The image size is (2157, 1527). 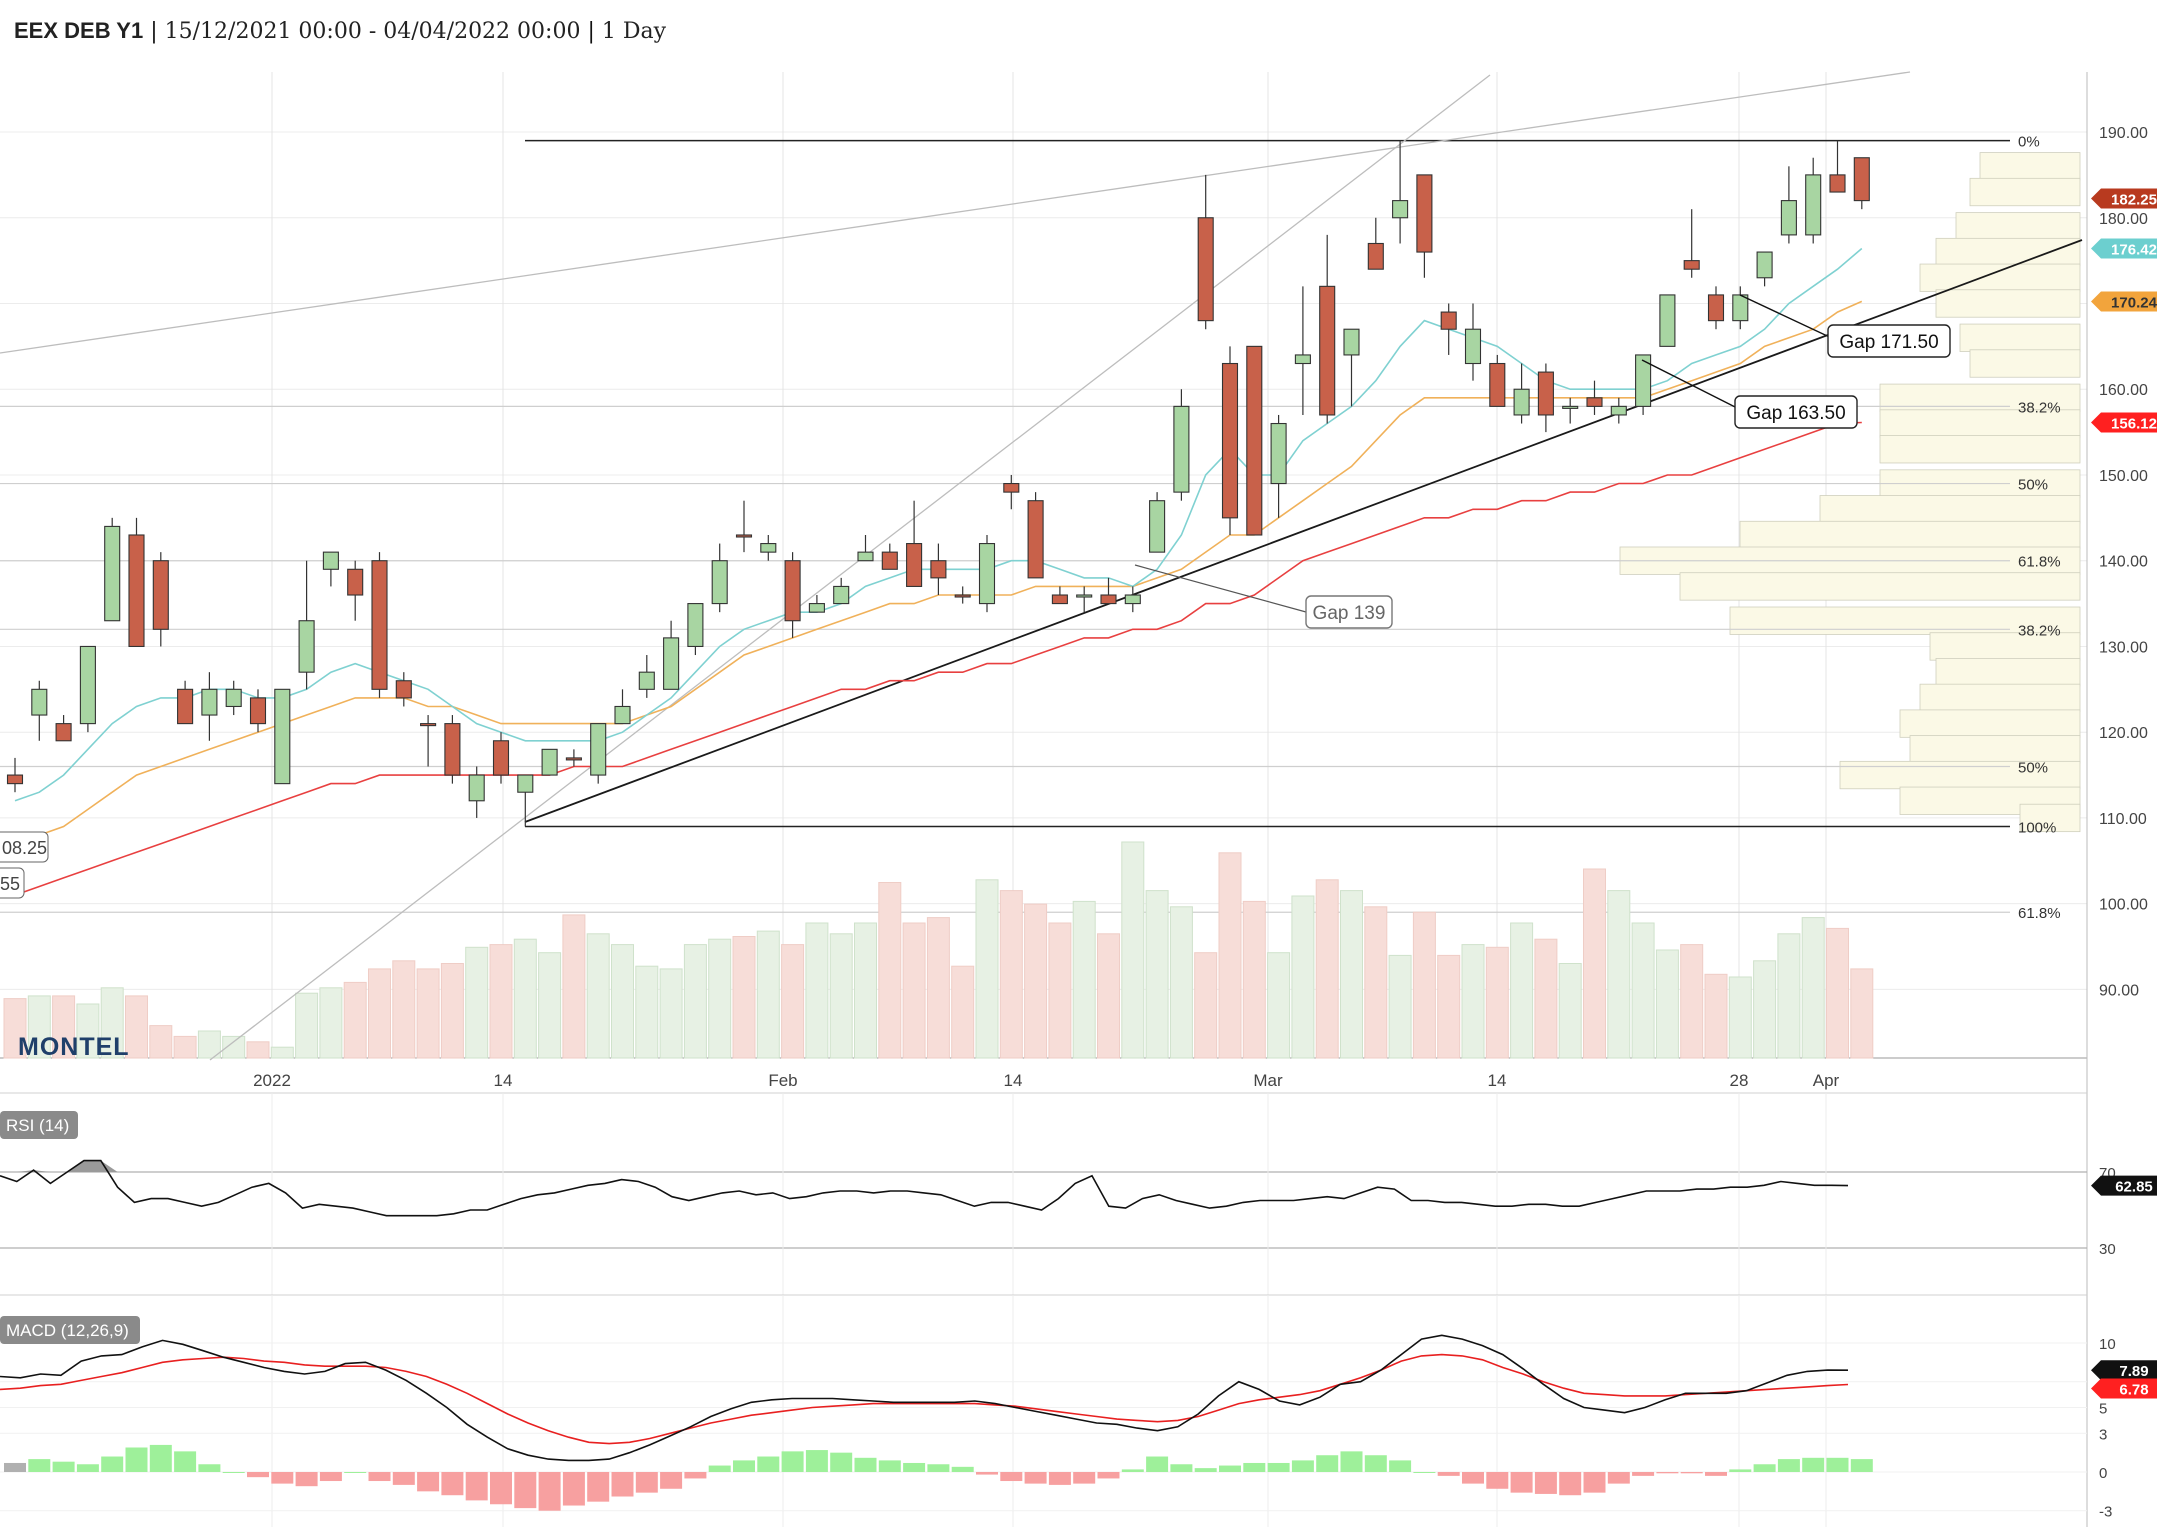 What do you see at coordinates (79, 30) in the screenshot?
I see `symbol-name: EEX DEB Y1` at bounding box center [79, 30].